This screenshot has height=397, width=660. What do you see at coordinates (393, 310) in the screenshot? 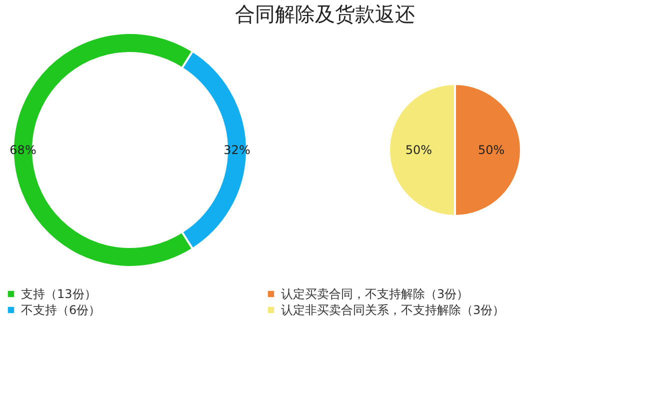
I see `legend-label: 认定非买卖合同关系，不支持解除（3份）` at bounding box center [393, 310].